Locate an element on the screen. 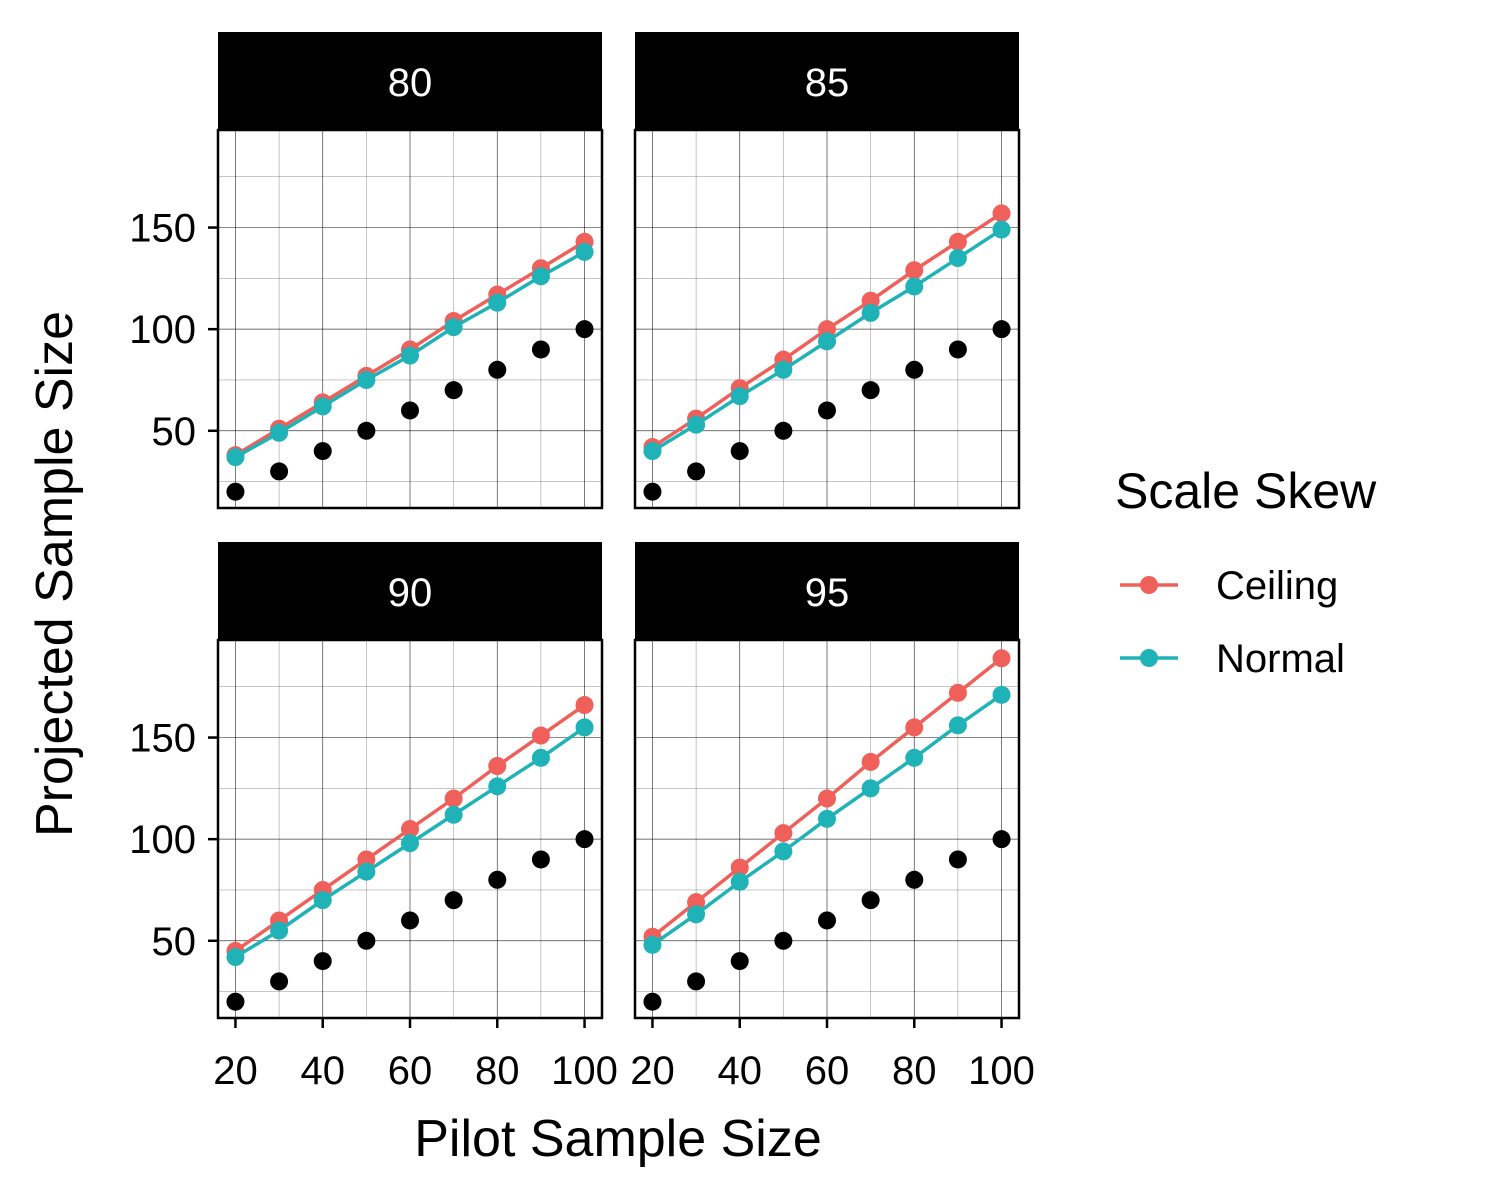  legend-entries: Ceiling Normal is located at coordinates (1232, 622).